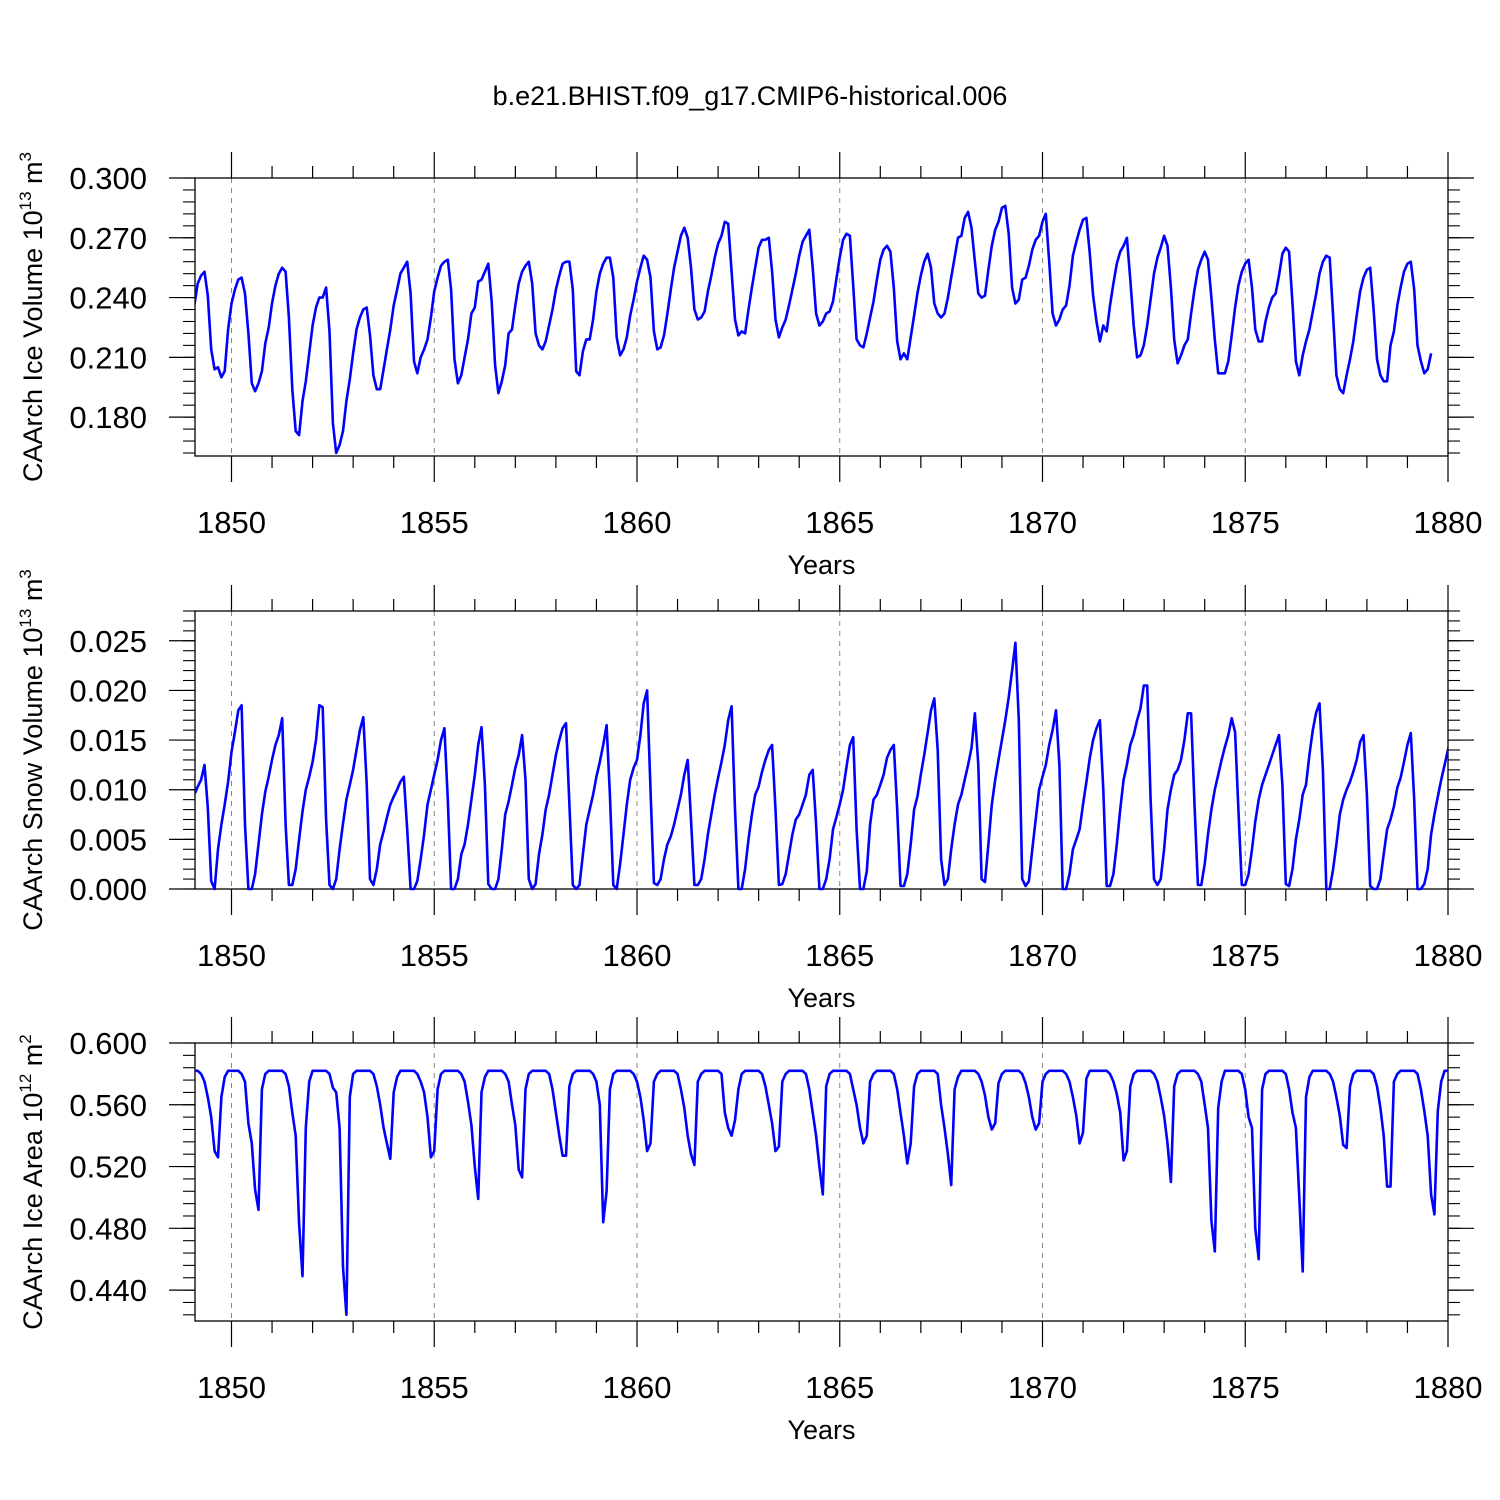 This screenshot has width=1500, height=1500. Describe the element at coordinates (108, 1105) in the screenshot. I see `y-tick-label: 0.560` at that location.